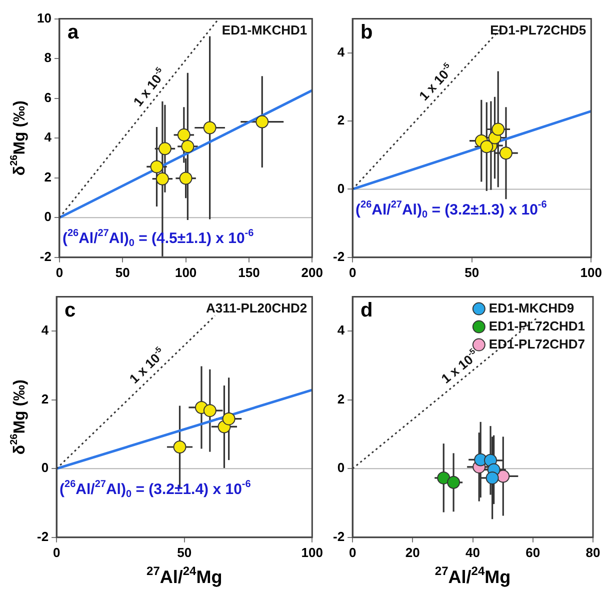  Describe the element at coordinates (48, 97) in the screenshot. I see `y-tick-label: 6` at that location.